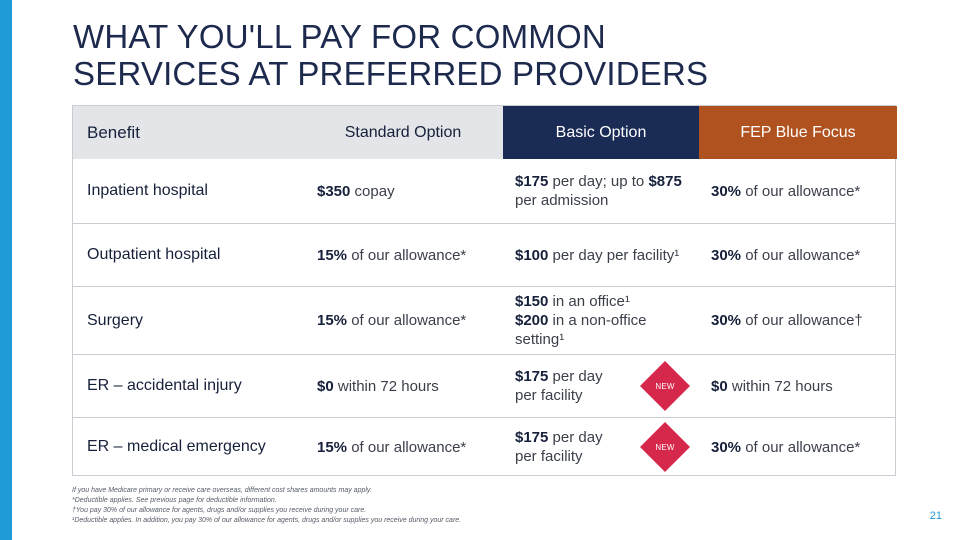  I want to click on row-label-outpatient: Outpatient hospital, so click(154, 254).